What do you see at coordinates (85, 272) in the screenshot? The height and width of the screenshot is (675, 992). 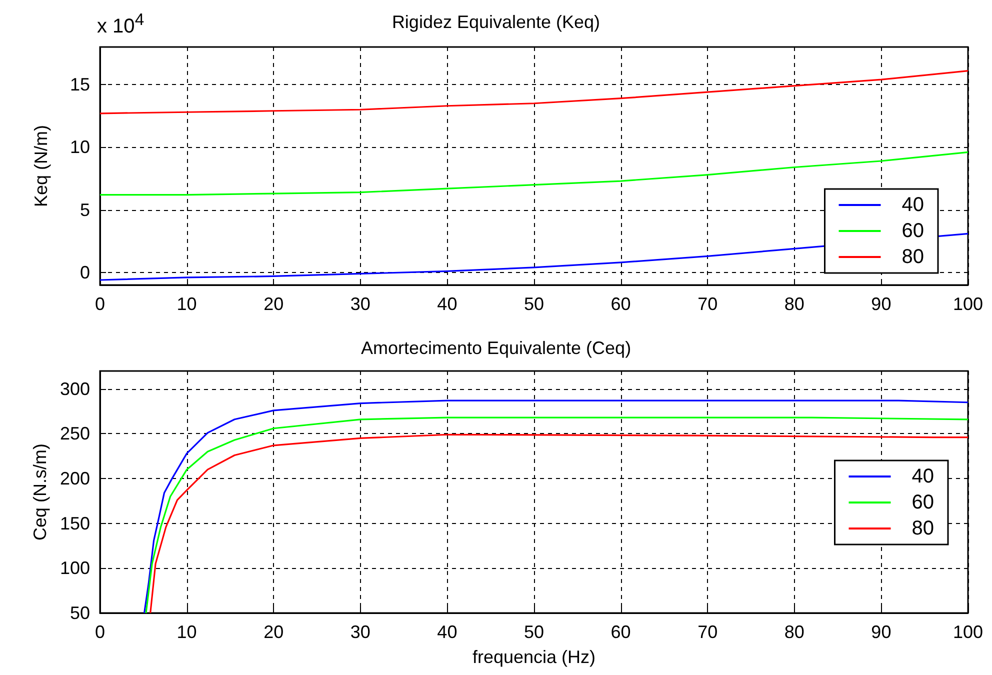 I see `y-tick-label: 0` at bounding box center [85, 272].